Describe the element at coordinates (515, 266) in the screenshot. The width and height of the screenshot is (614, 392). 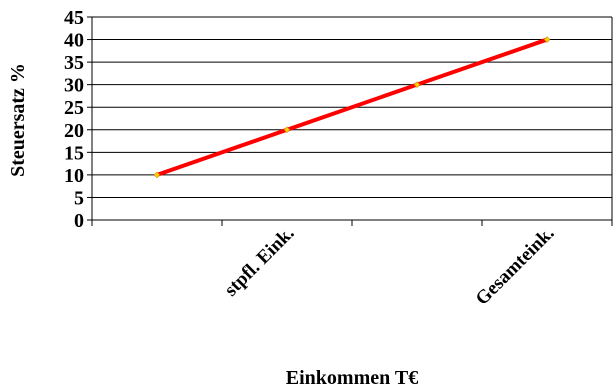
I see `x-tick-label: Gesamteink.` at that location.